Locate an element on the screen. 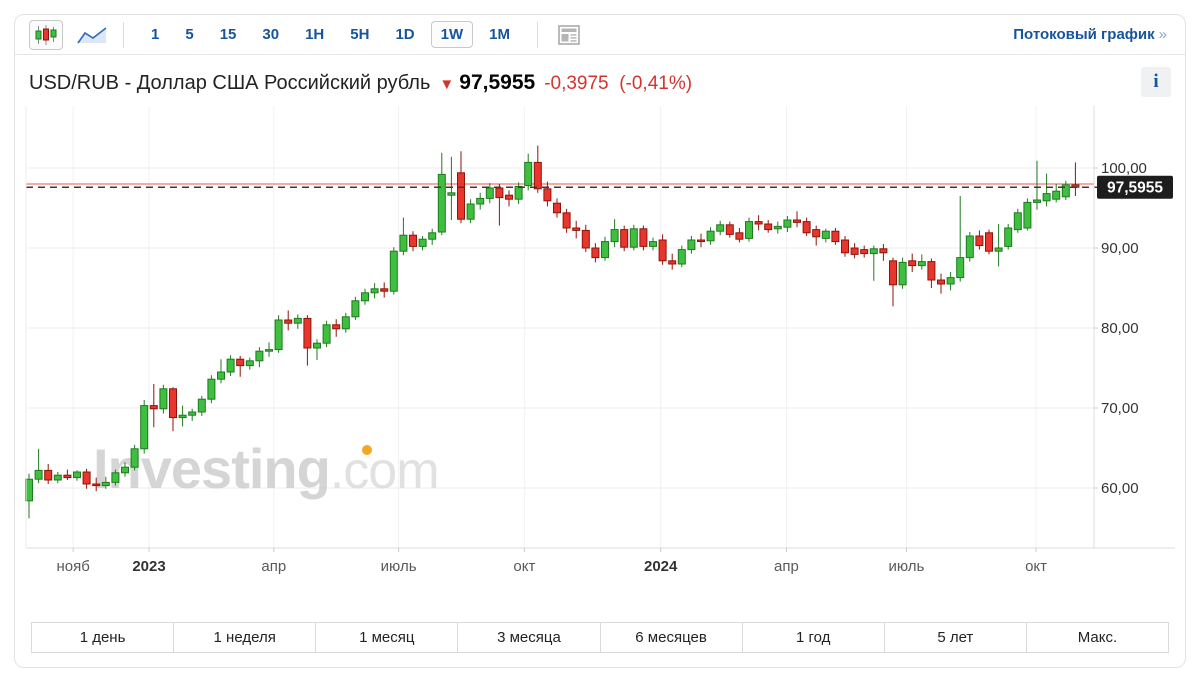 The height and width of the screenshot is (684, 1200). info-button: i is located at coordinates (1156, 82).